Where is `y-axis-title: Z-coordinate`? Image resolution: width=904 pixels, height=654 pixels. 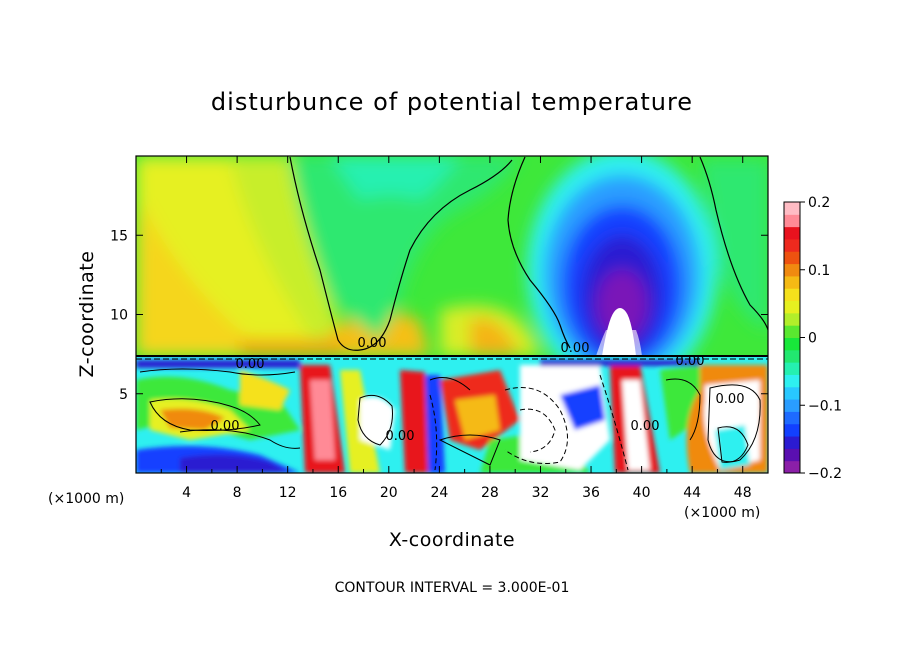
y-axis-title: Z-coordinate is located at coordinates (87, 314).